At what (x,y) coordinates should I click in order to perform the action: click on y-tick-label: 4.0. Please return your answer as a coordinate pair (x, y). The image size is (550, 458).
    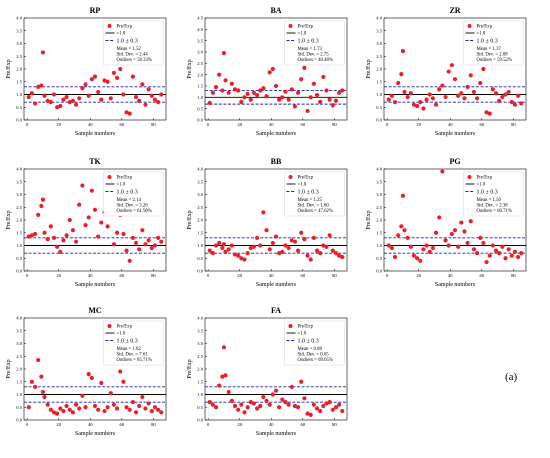
    Looking at the image, I should click on (19, 318).